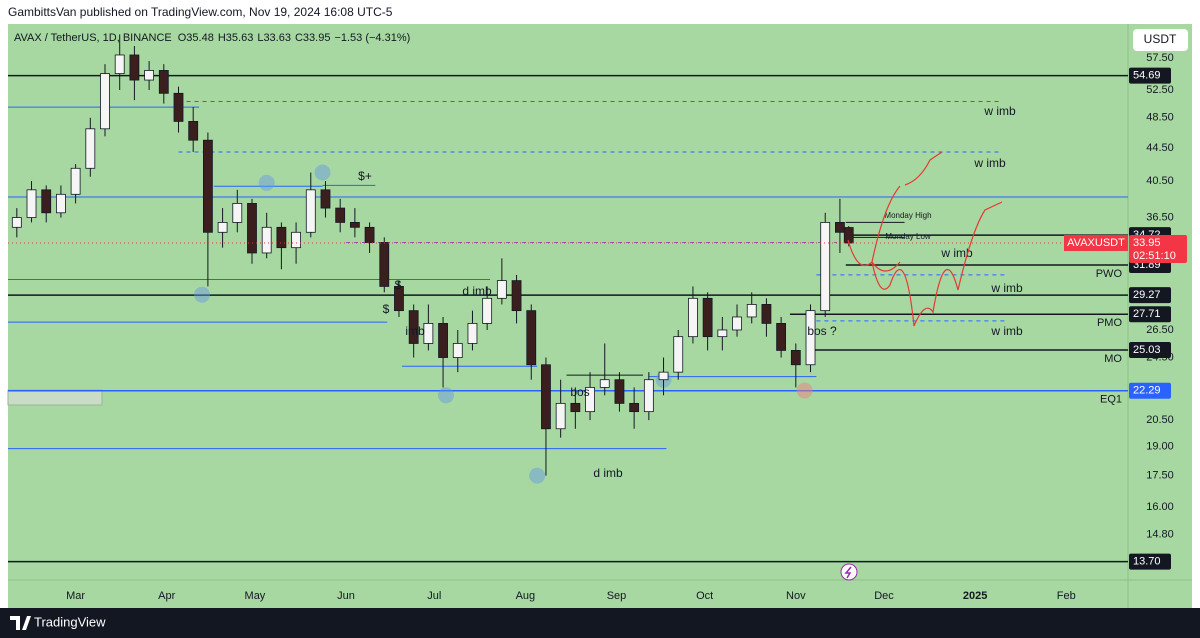 The image size is (1200, 638). I want to click on x-tick-label: Apr, so click(166, 596).